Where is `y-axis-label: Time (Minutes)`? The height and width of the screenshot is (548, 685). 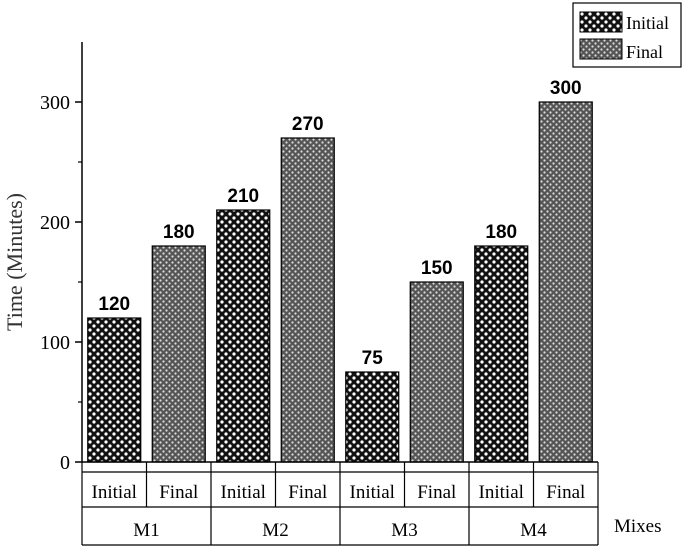 y-axis-label: Time (Minutes) is located at coordinates (14, 262).